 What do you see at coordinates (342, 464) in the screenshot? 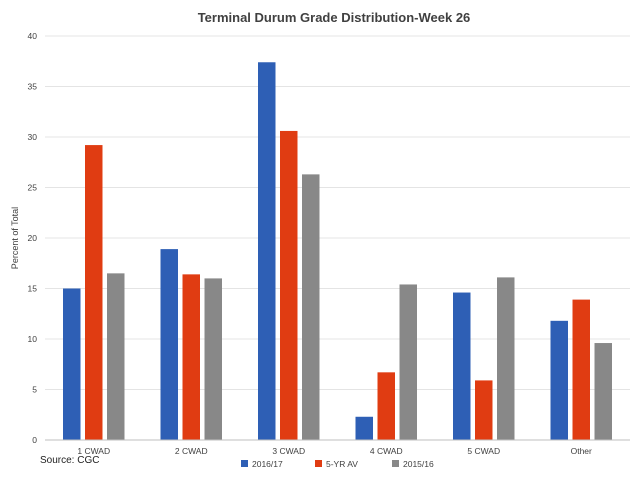
I see `legend-label: 5-YR AV` at bounding box center [342, 464].